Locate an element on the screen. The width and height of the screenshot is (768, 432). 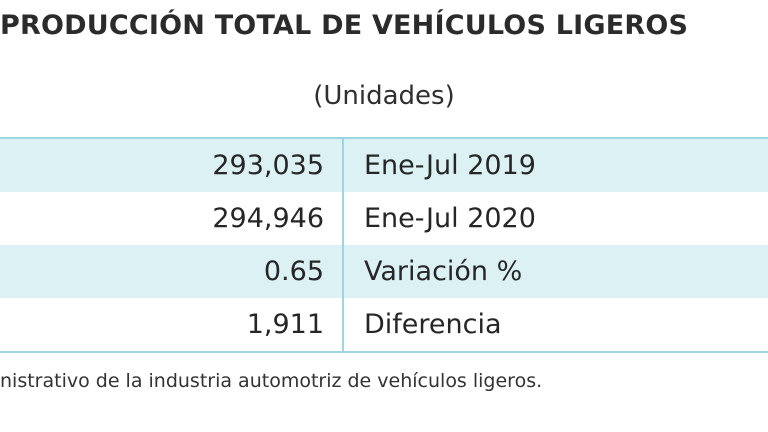
table-row: 0.65 Variación % is located at coordinates (384, 271).